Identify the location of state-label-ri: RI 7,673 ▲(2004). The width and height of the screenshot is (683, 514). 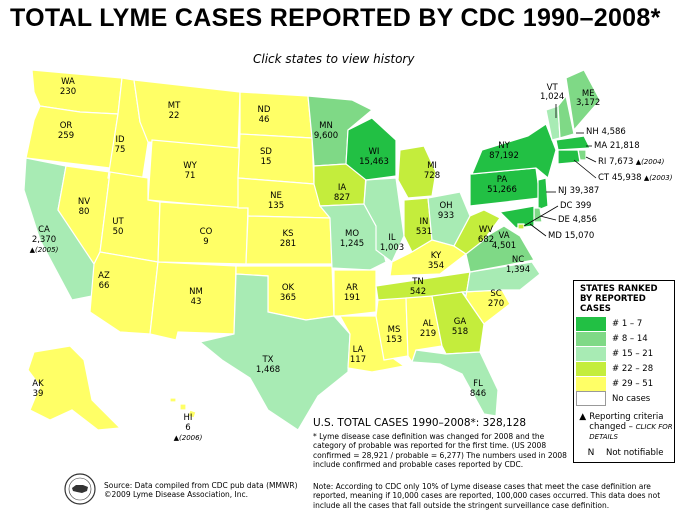
(631, 162).